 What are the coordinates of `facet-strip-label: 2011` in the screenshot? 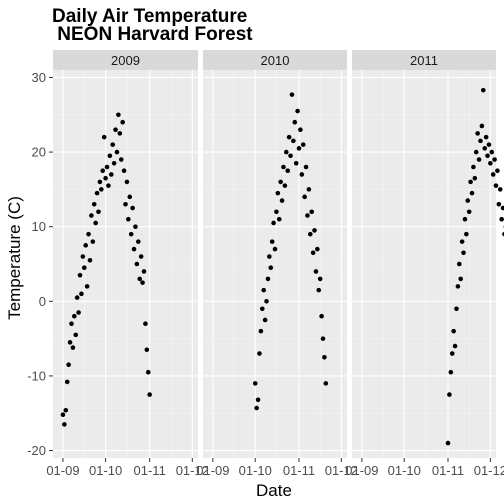 It's located at (424, 60).